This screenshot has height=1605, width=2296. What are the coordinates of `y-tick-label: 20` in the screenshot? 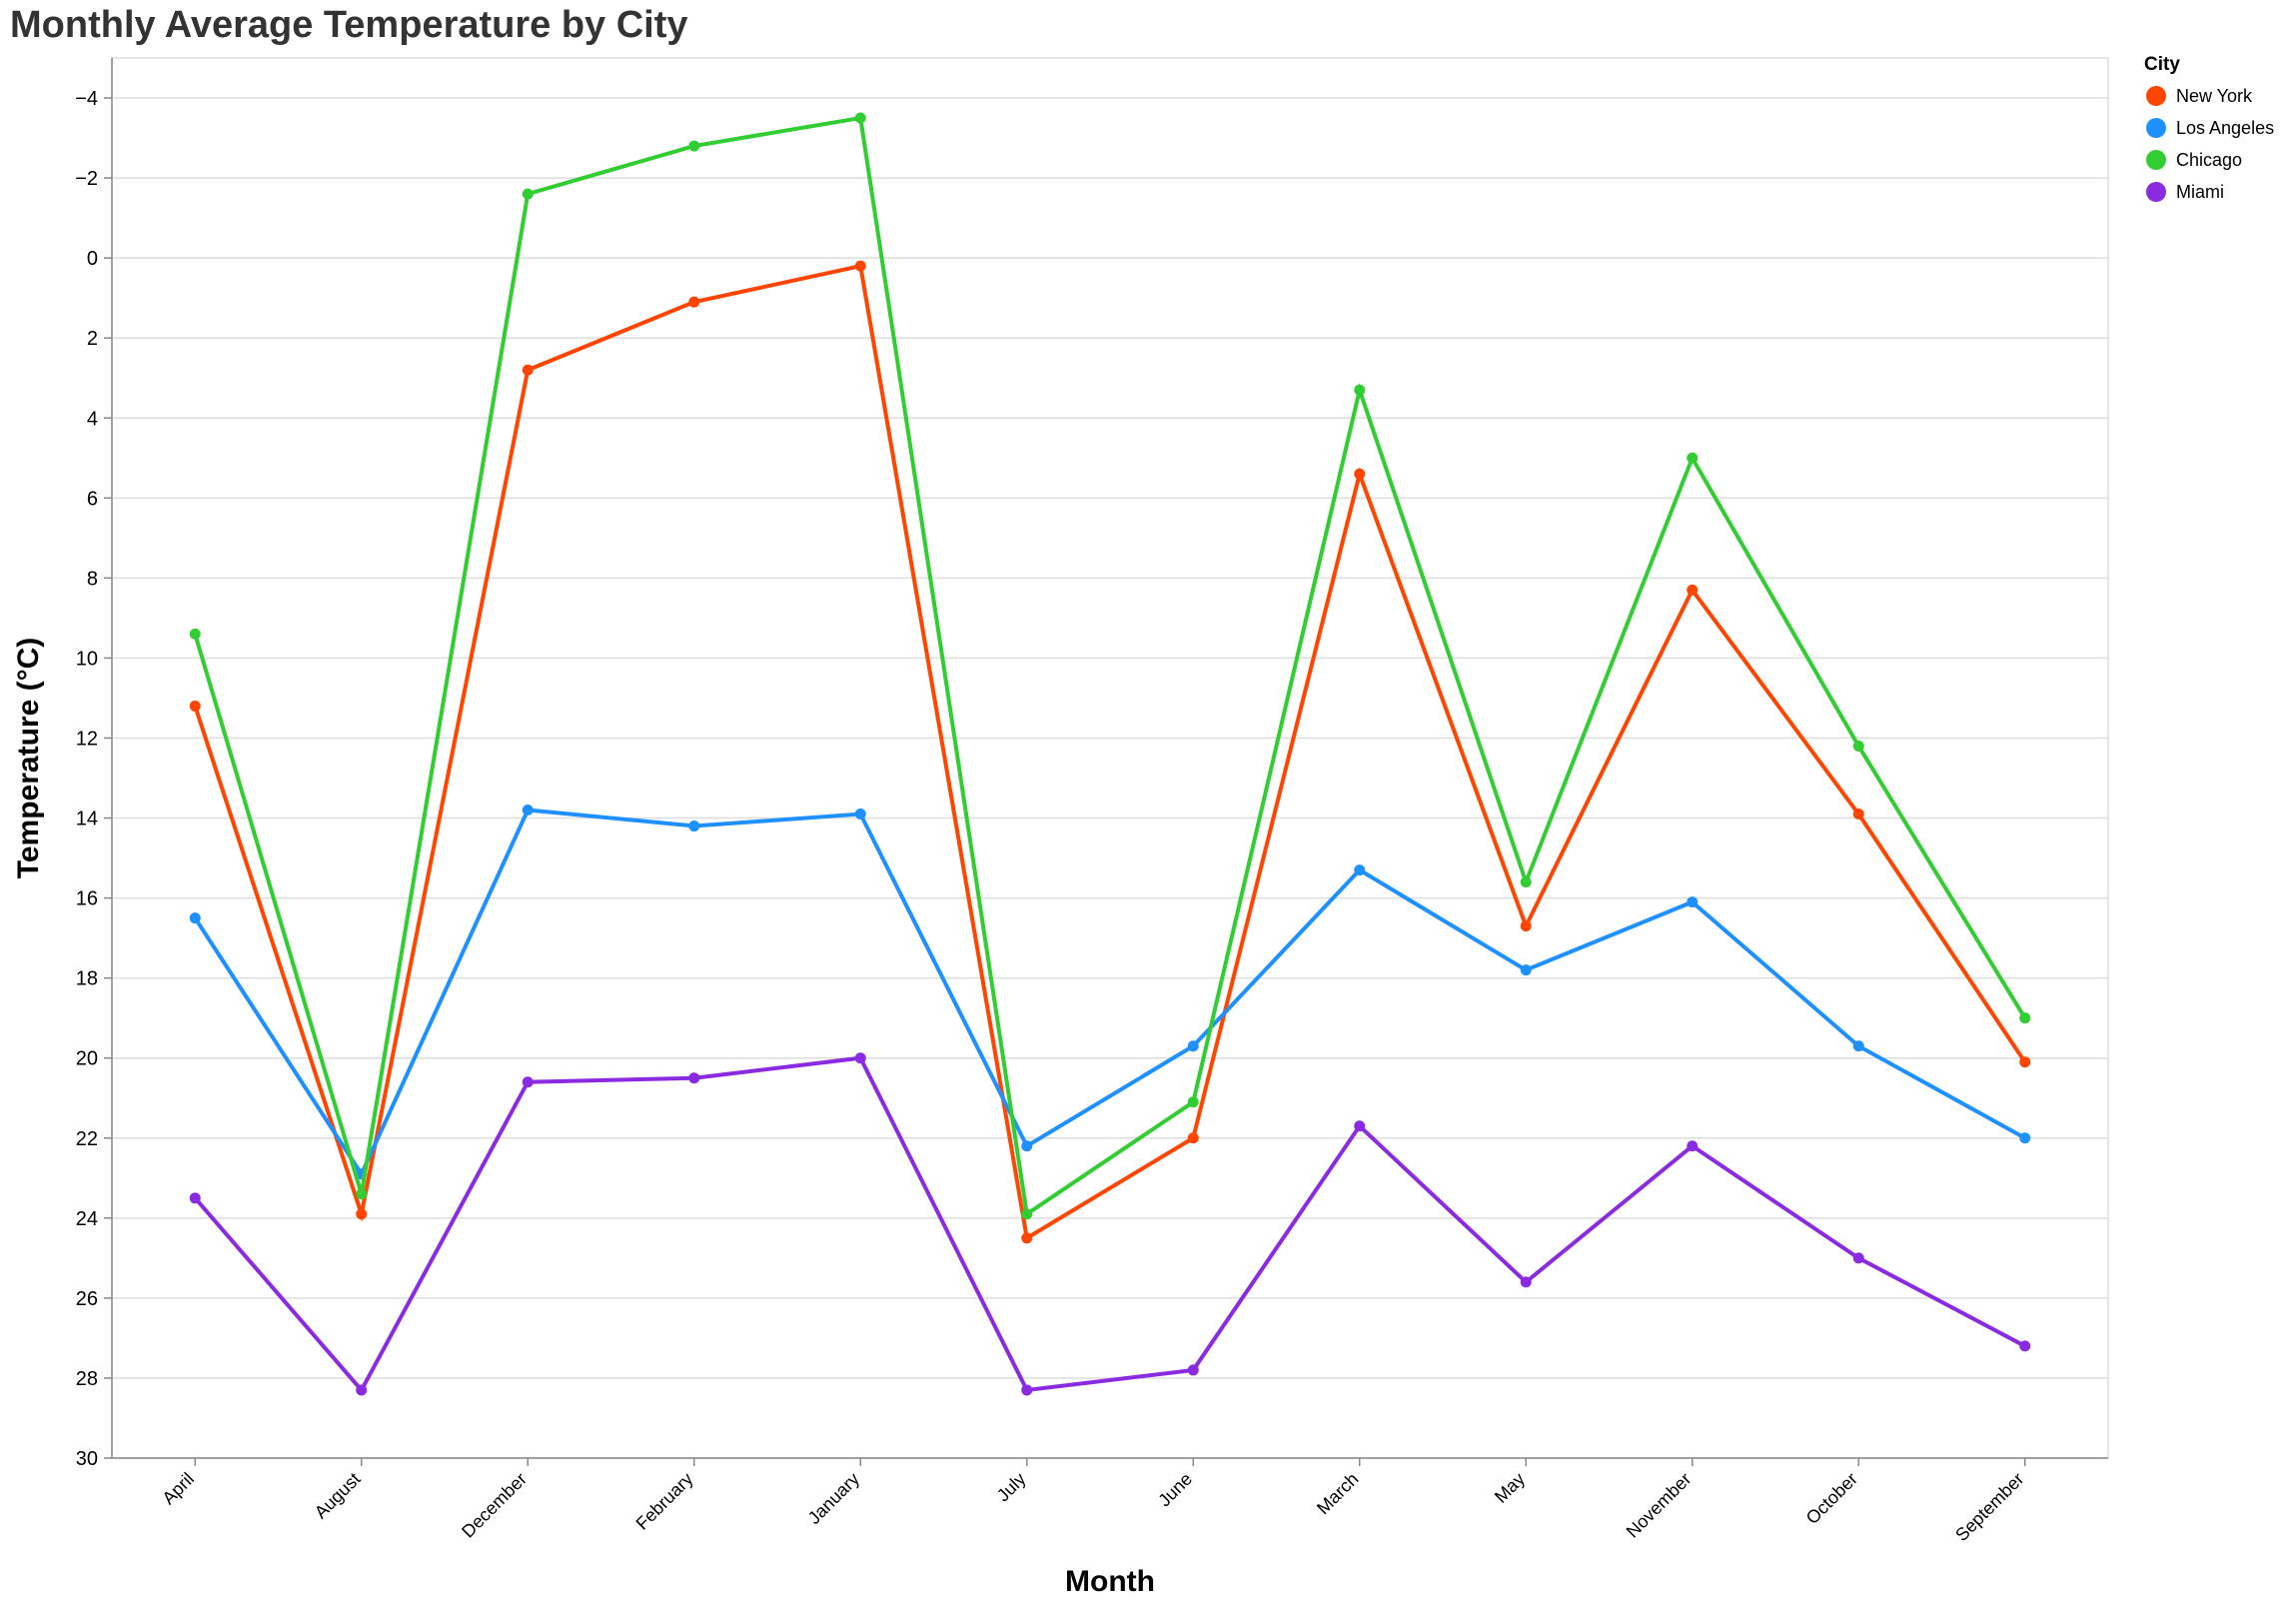 It's located at (87, 1059).